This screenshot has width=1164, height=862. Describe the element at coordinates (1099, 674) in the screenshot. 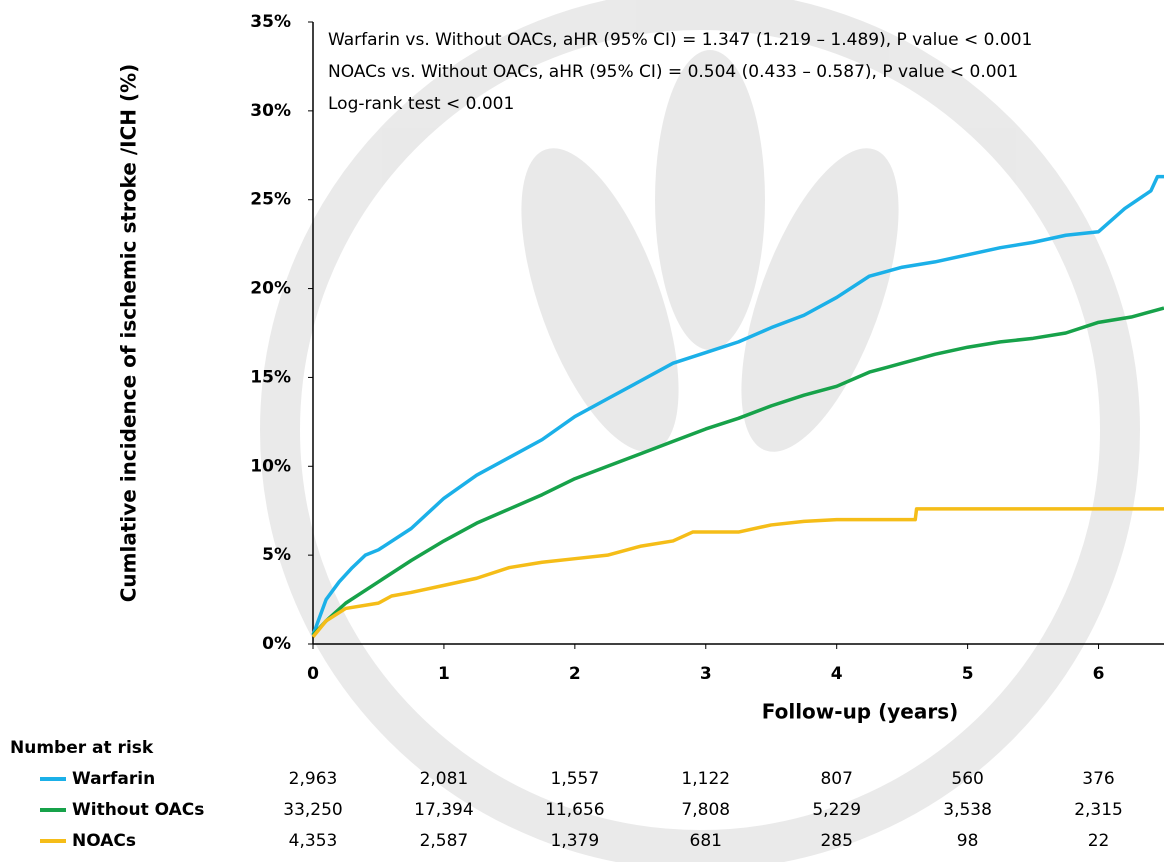

I see `x-tick-label: 6` at that location.